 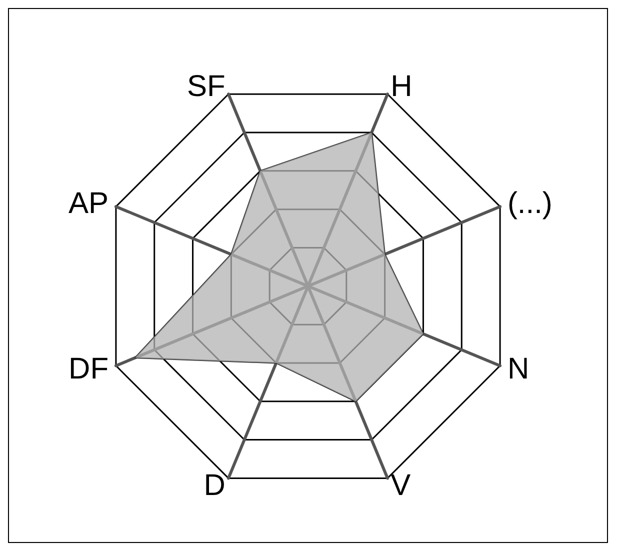 What do you see at coordinates (88, 203) in the screenshot?
I see `spoke-label: AP` at bounding box center [88, 203].